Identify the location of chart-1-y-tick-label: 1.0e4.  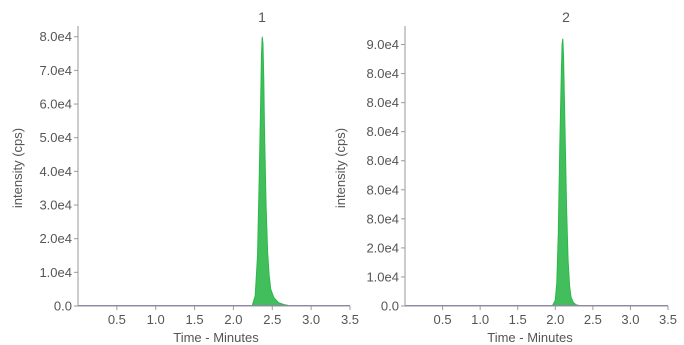
(55, 272).